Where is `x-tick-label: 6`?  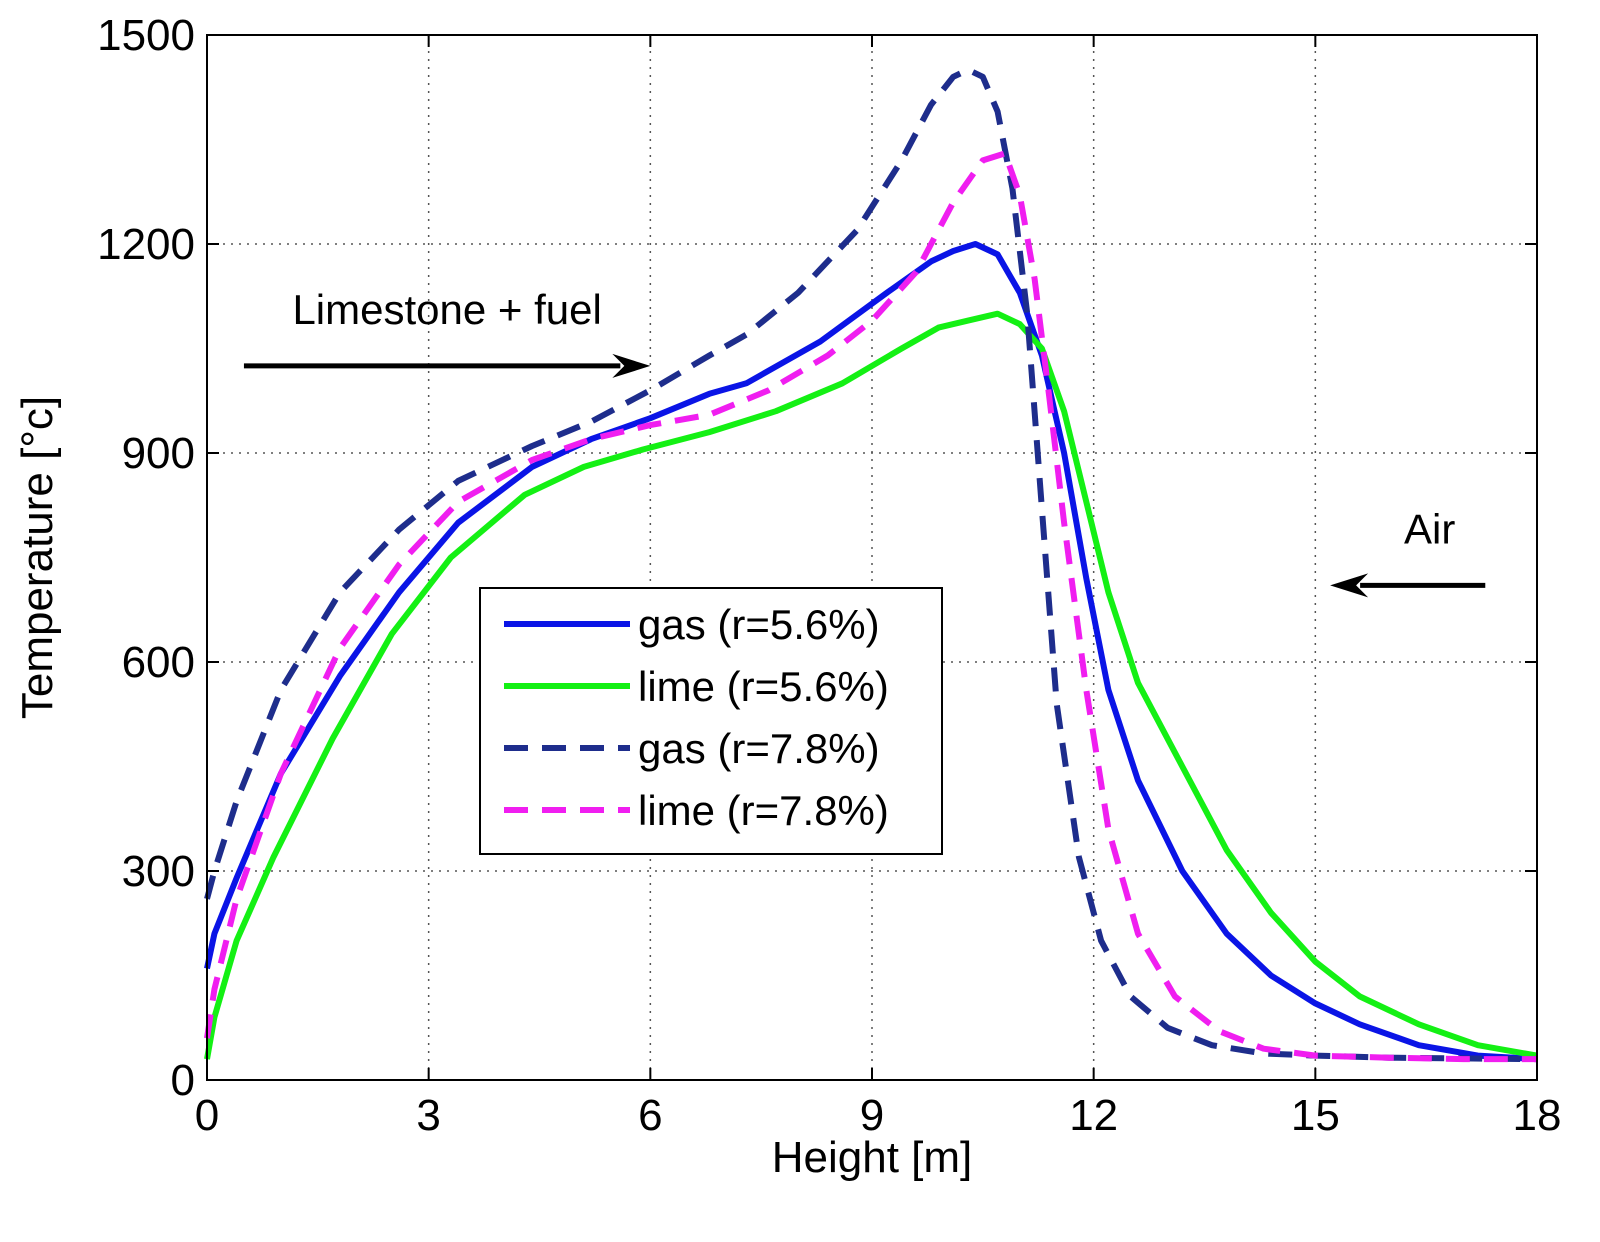
x-tick-label: 6 is located at coordinates (650, 1115).